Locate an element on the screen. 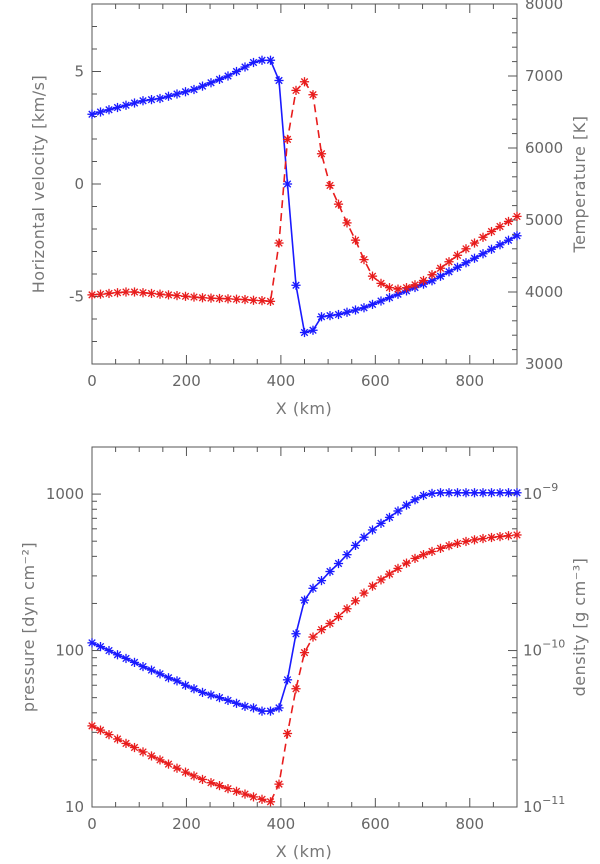 Image resolution: width=600 pixels, height=864 pixels. x-tick-label: 0 is located at coordinates (92, 381).